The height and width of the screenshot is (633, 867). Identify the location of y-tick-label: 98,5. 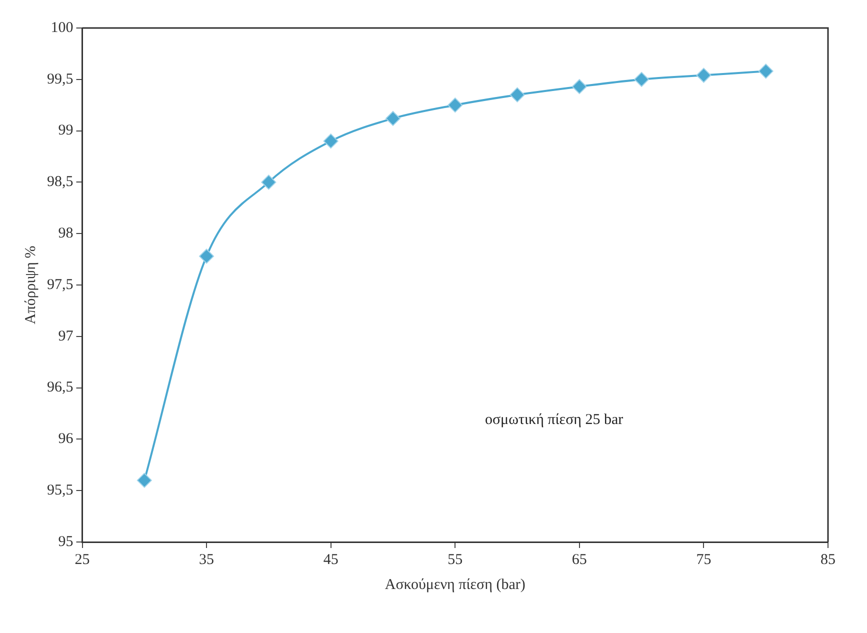
(60, 182).